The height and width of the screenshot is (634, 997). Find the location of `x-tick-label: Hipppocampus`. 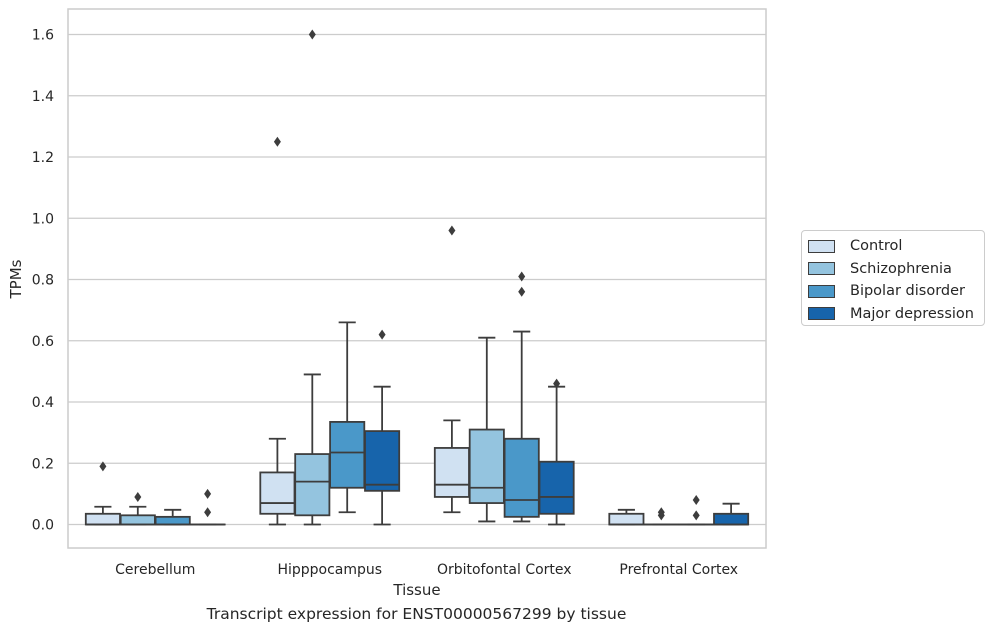

x-tick-label: Hipppocampus is located at coordinates (329, 570).